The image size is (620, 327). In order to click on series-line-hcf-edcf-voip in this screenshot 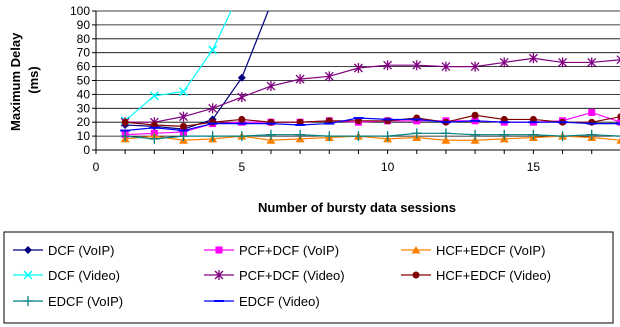, I will do `click(372, 138)`.